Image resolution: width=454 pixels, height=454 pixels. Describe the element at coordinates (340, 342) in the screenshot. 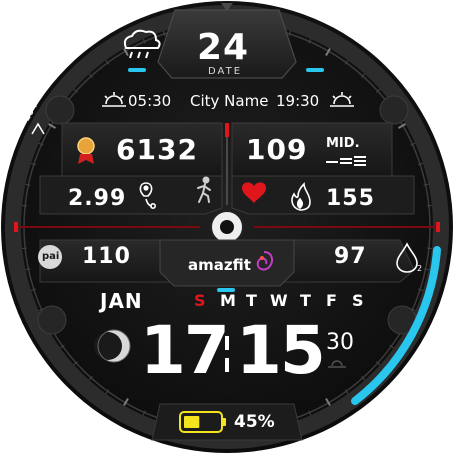

I see `time-seconds: 30` at that location.